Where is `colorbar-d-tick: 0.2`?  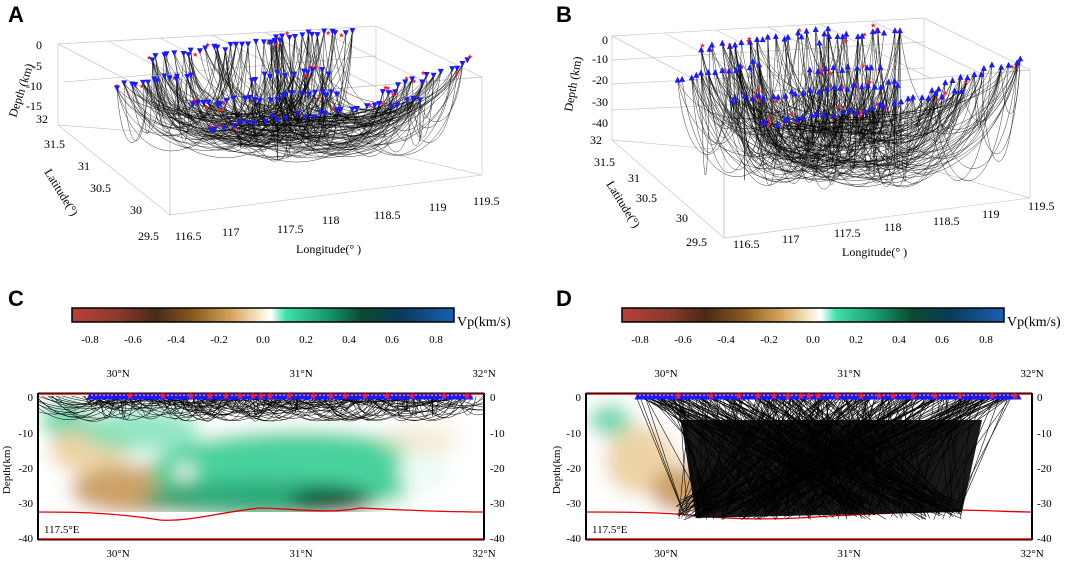
colorbar-d-tick: 0.2 is located at coordinates (856, 340).